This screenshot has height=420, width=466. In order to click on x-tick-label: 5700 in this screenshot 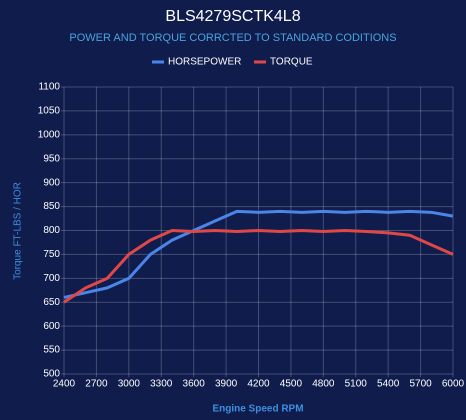, I will do `click(420, 384)`.